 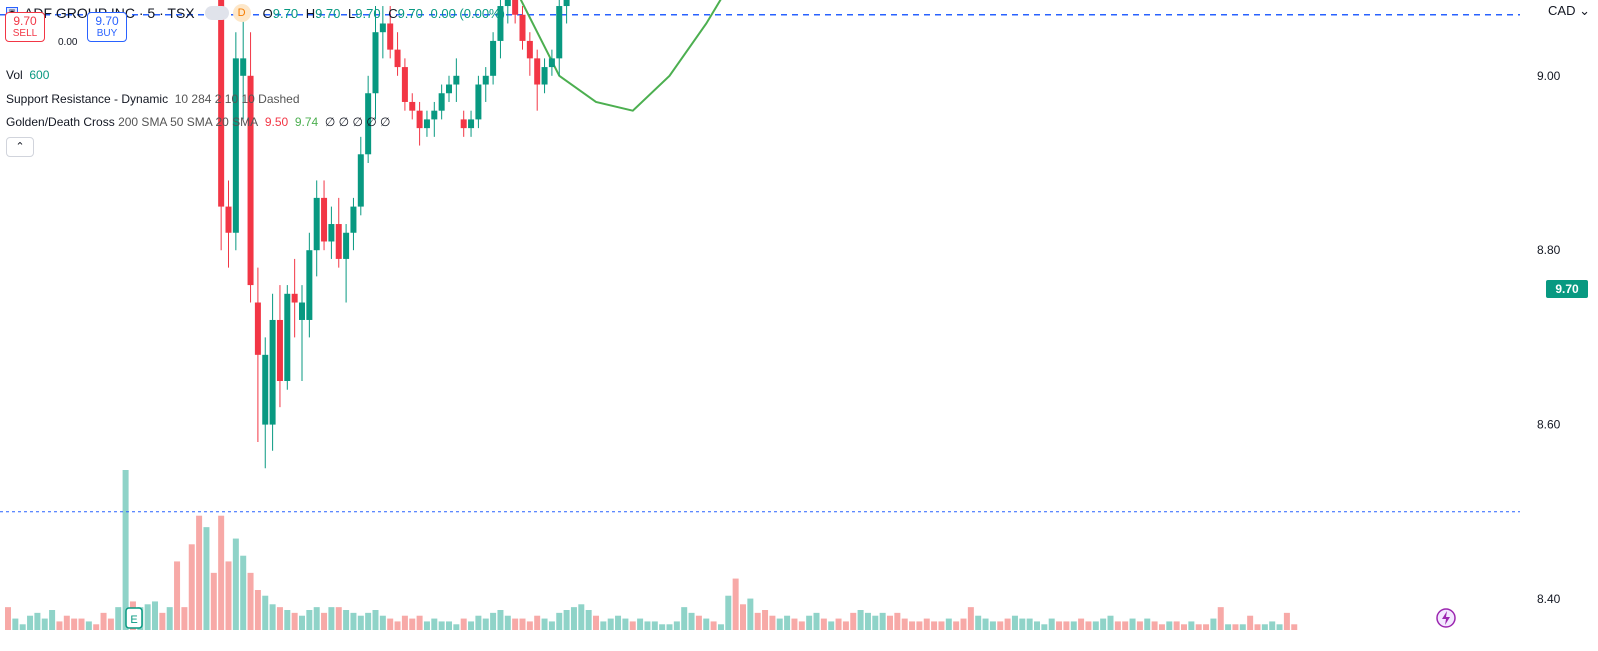 I want to click on buy-button: 9.70 BUY, so click(x=107, y=27).